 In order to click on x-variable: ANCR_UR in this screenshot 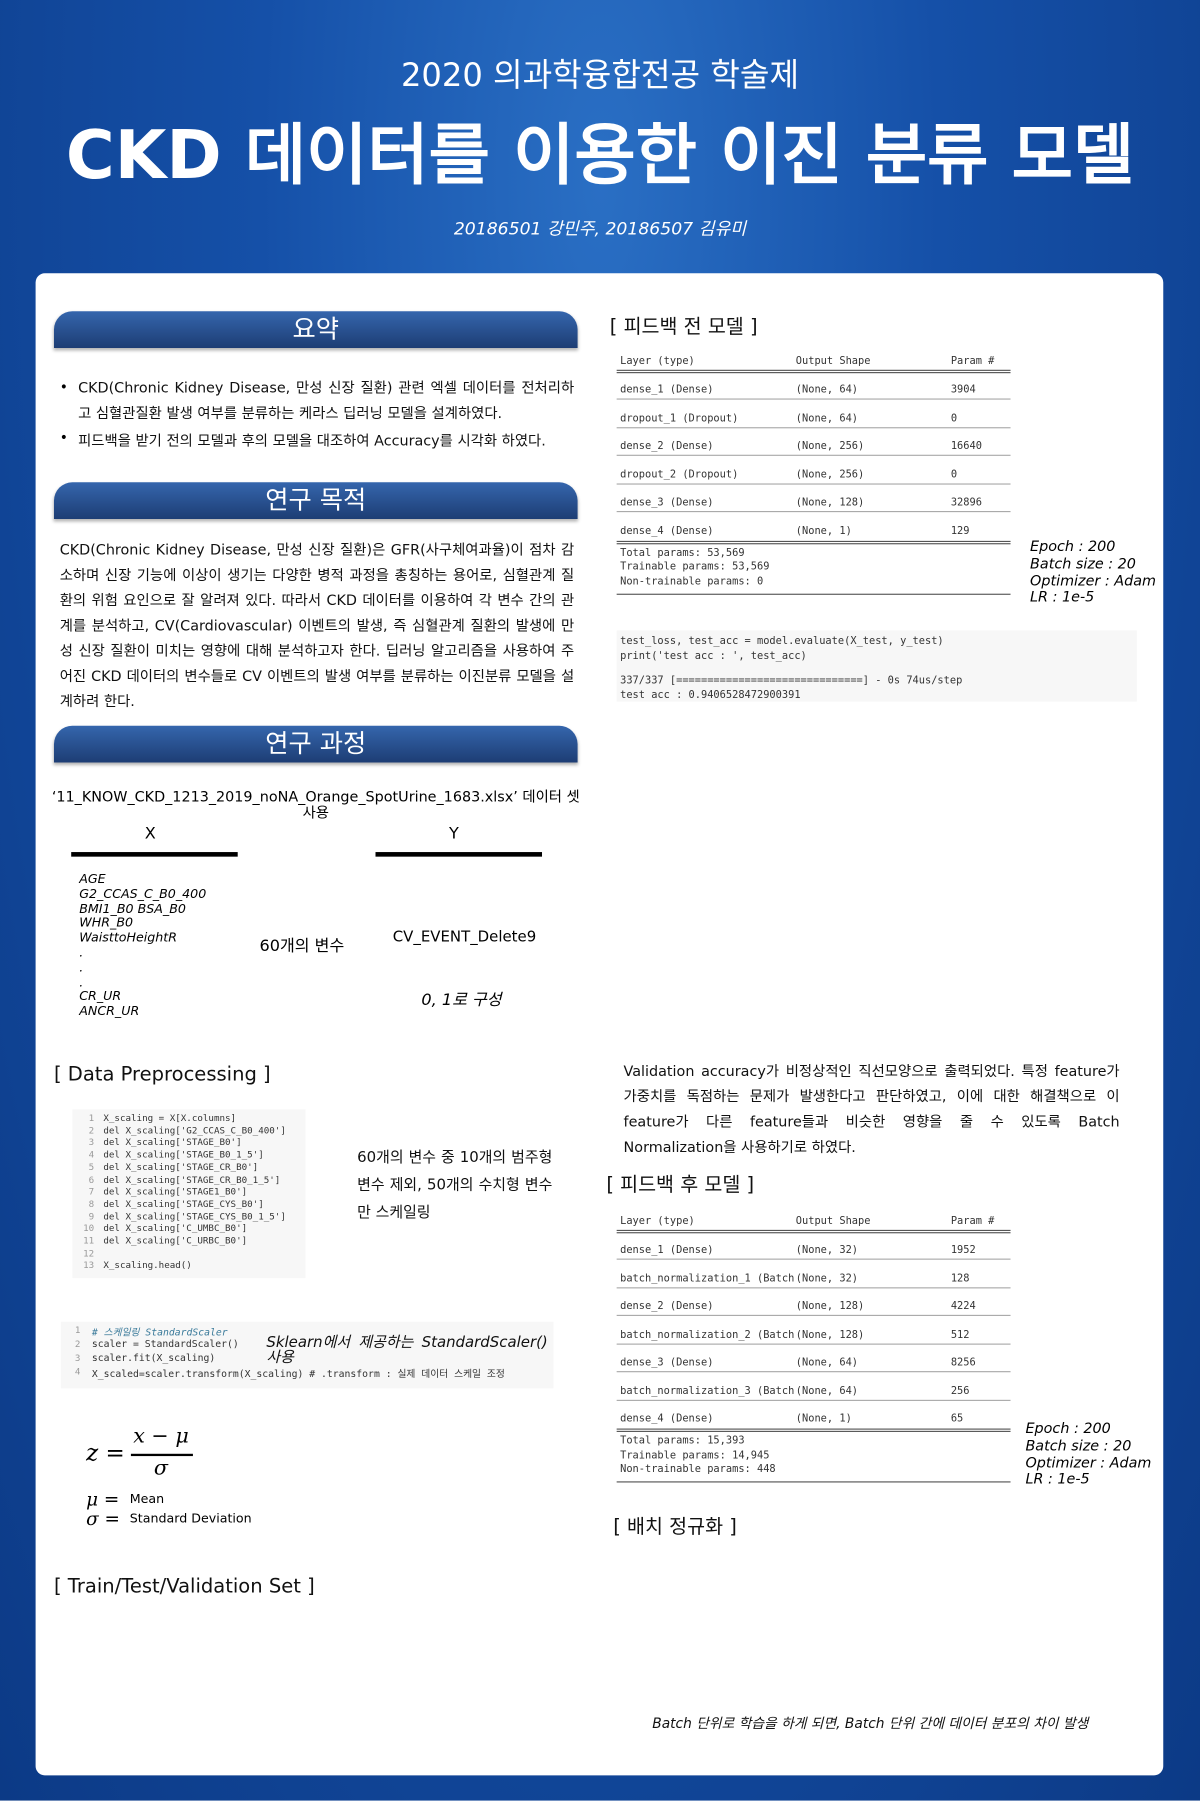, I will do `click(109, 1011)`.